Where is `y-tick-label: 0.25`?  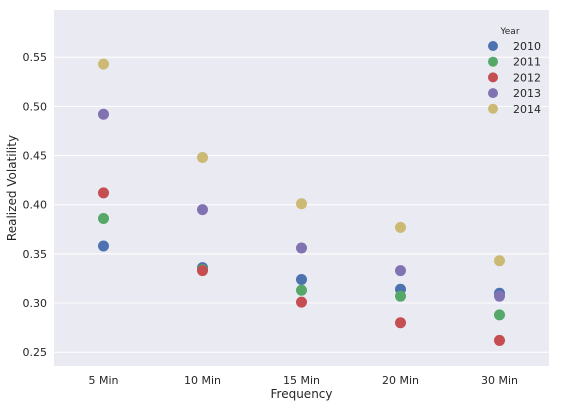 y-tick-label: 0.25 is located at coordinates (35, 352).